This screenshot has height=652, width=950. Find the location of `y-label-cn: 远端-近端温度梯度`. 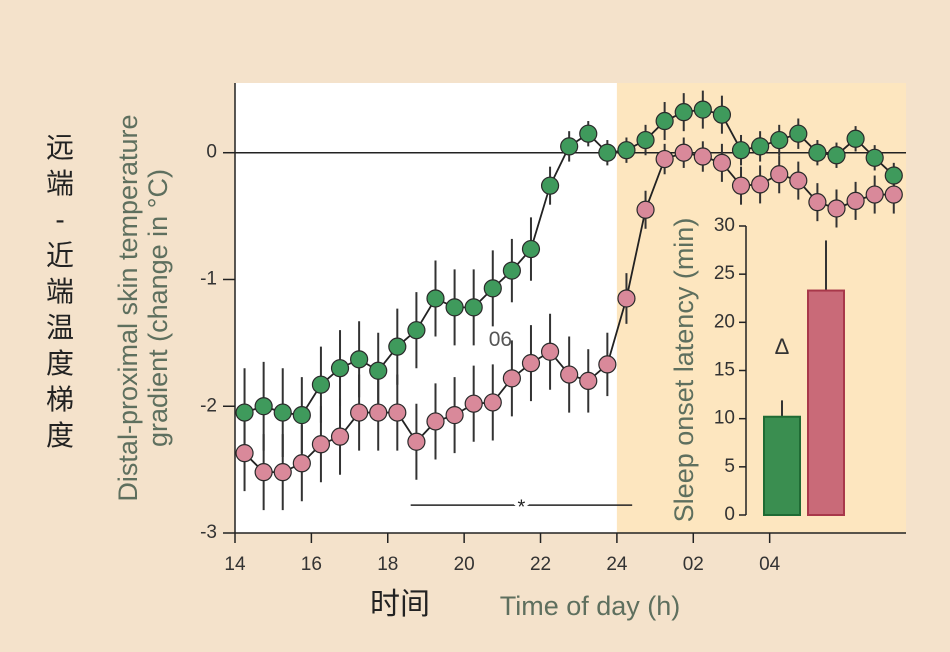

y-label-cn: 远端-近端温度梯度 is located at coordinates (60, 291).